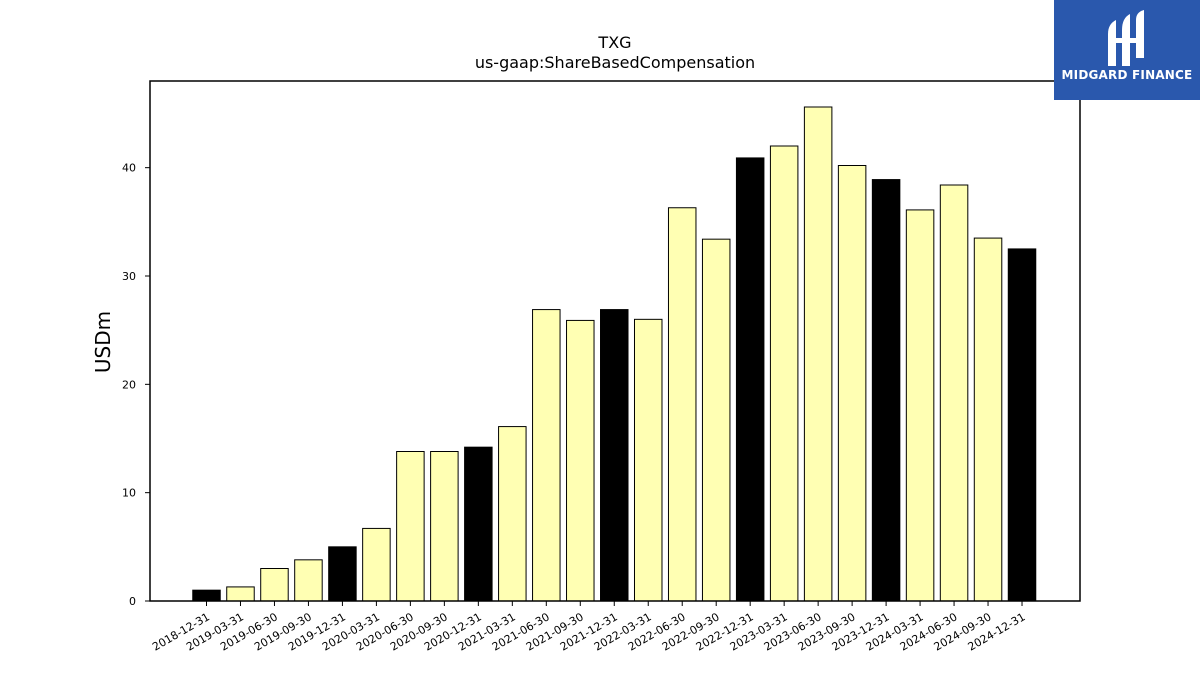 The height and width of the screenshot is (675, 1200). Describe the element at coordinates (129, 384) in the screenshot. I see `y-tick-label: 20` at that location.